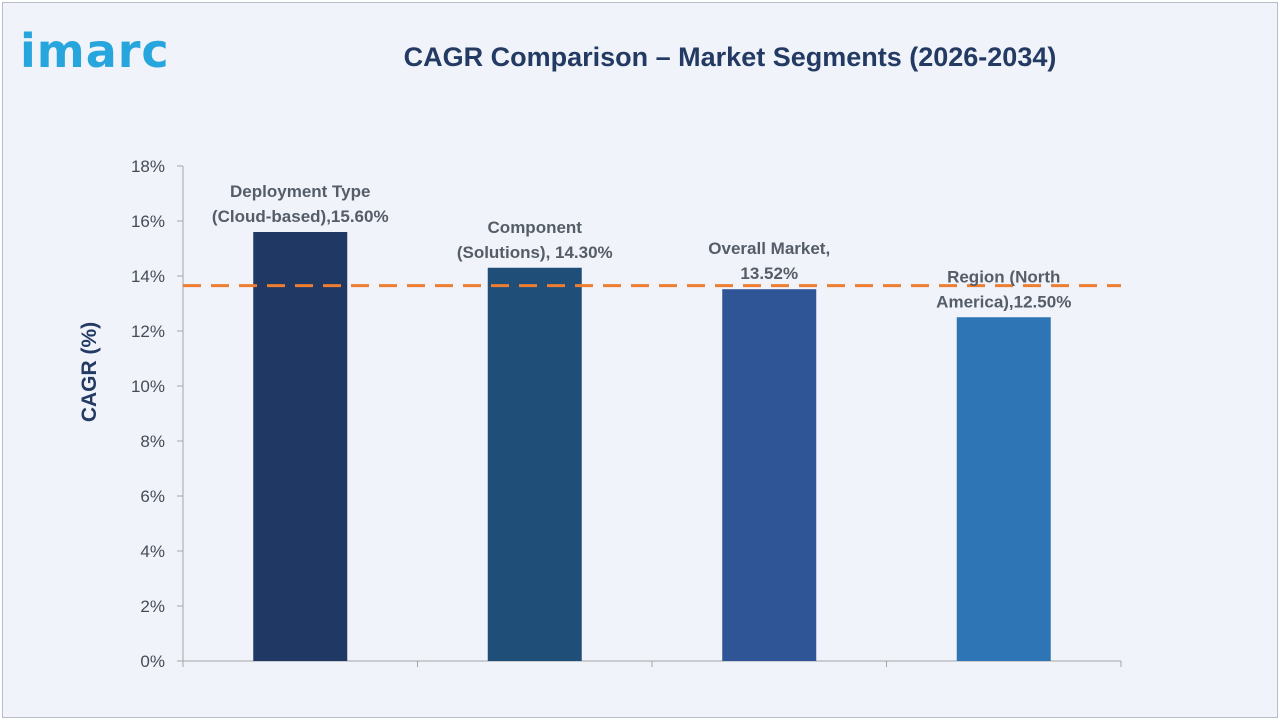  What do you see at coordinates (152, 496) in the screenshot?
I see `y-tick-label: 6%` at bounding box center [152, 496].